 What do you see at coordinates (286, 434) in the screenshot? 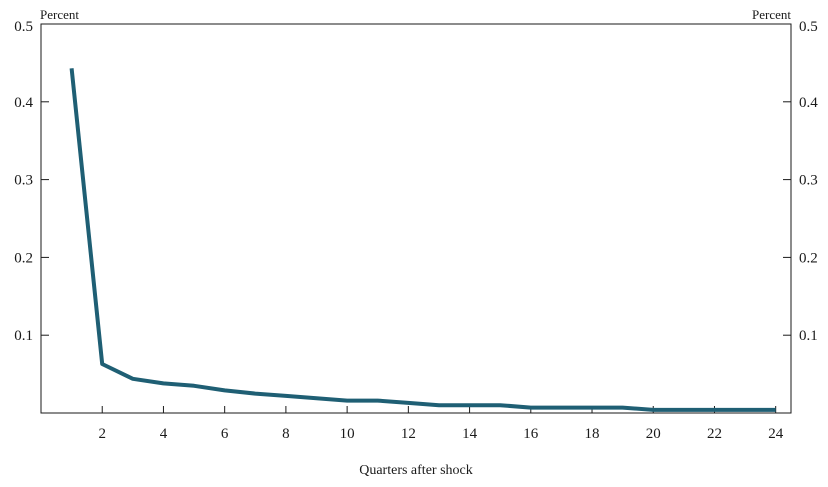
I see `x-tick-label: 8` at bounding box center [286, 434].